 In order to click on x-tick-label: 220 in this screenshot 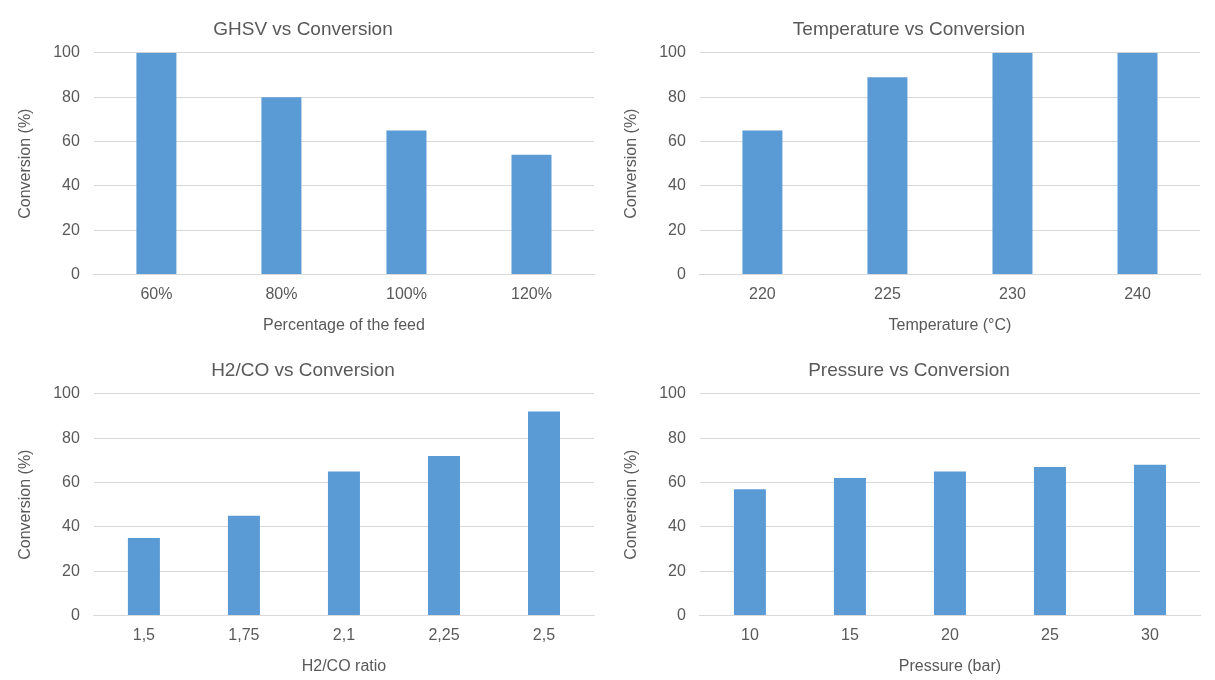, I will do `click(762, 293)`.